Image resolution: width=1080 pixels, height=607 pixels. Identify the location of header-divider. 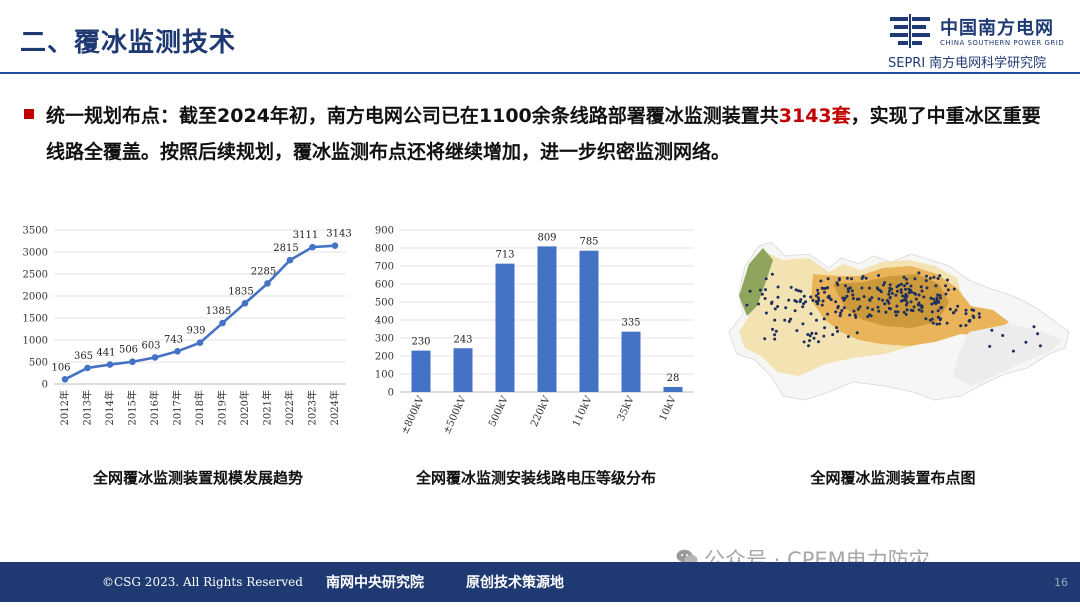
(540, 73).